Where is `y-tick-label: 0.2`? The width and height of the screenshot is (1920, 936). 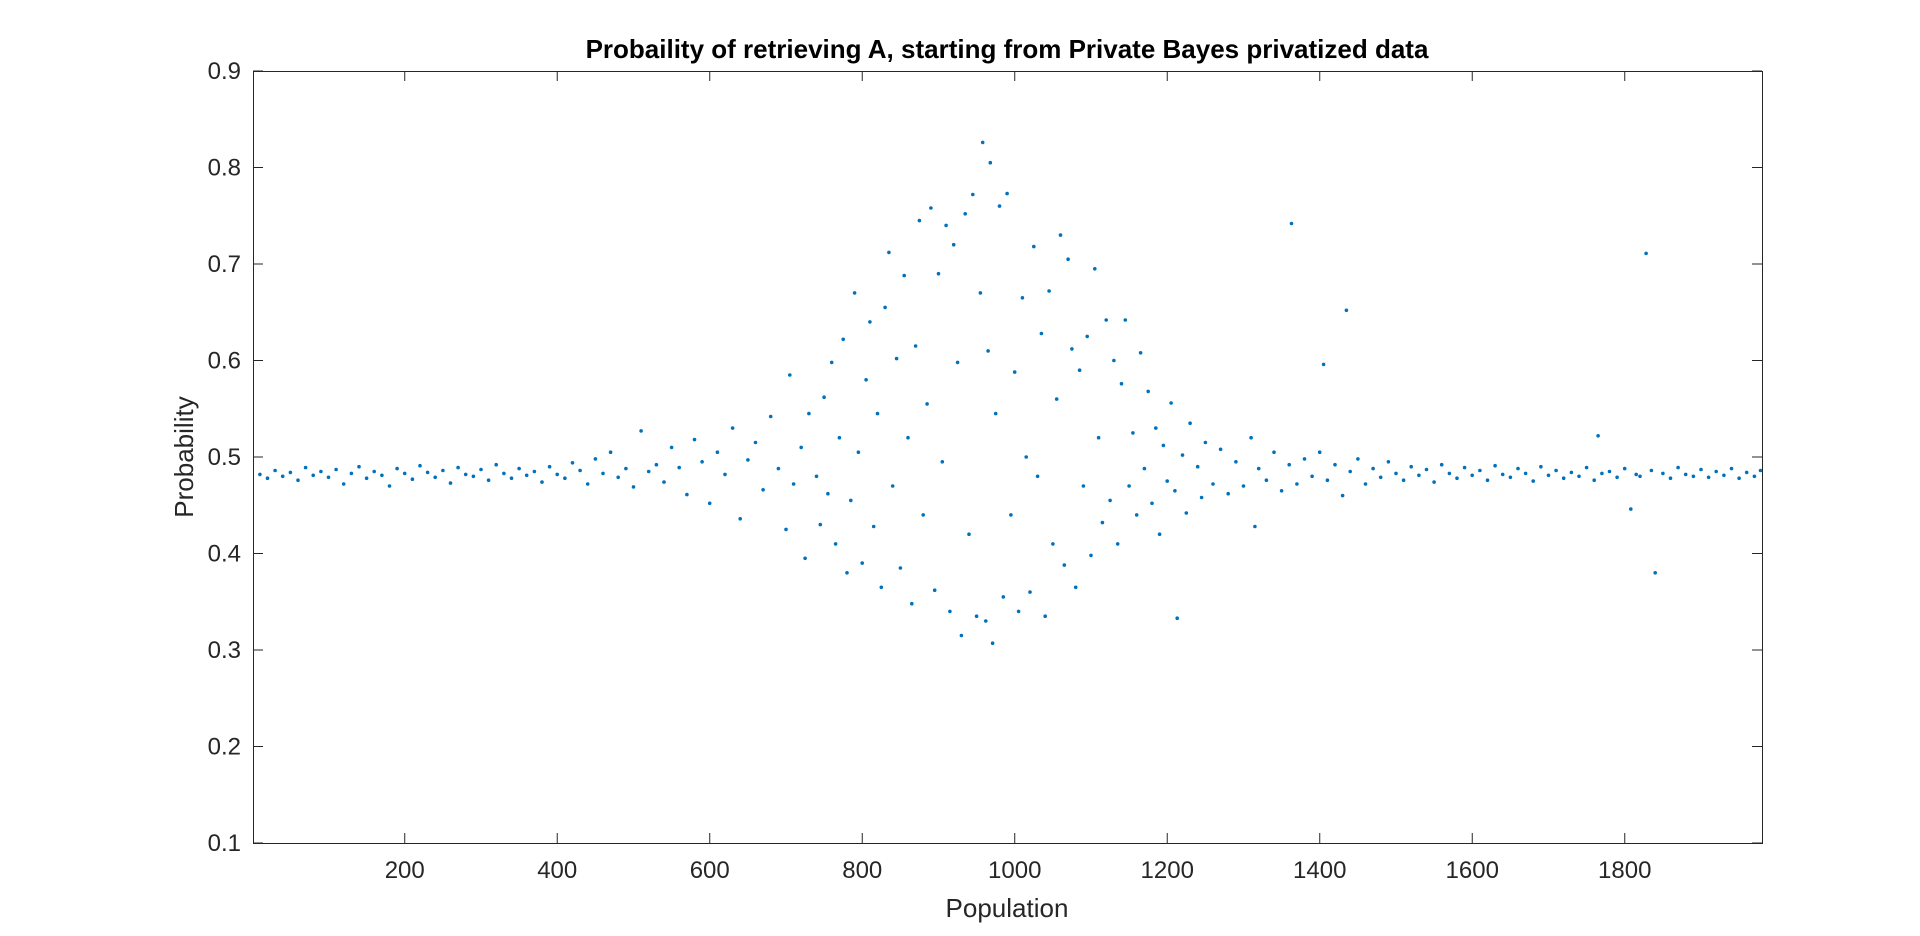
y-tick-label: 0.2 is located at coordinates (224, 747).